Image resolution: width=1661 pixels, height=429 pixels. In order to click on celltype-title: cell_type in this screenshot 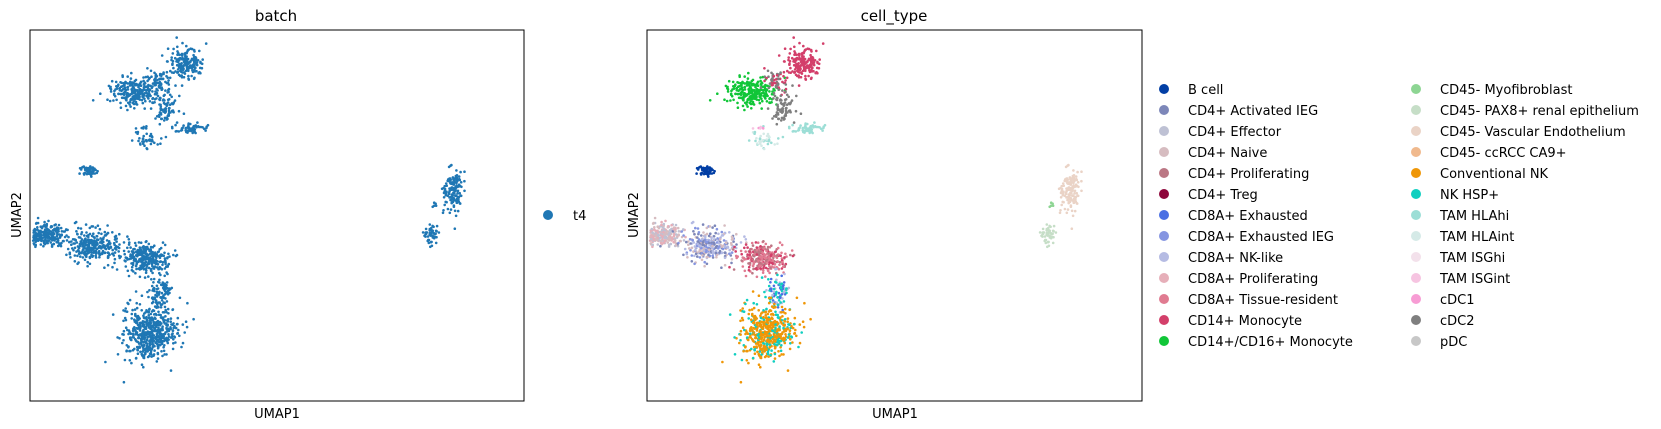, I will do `click(894, 16)`.